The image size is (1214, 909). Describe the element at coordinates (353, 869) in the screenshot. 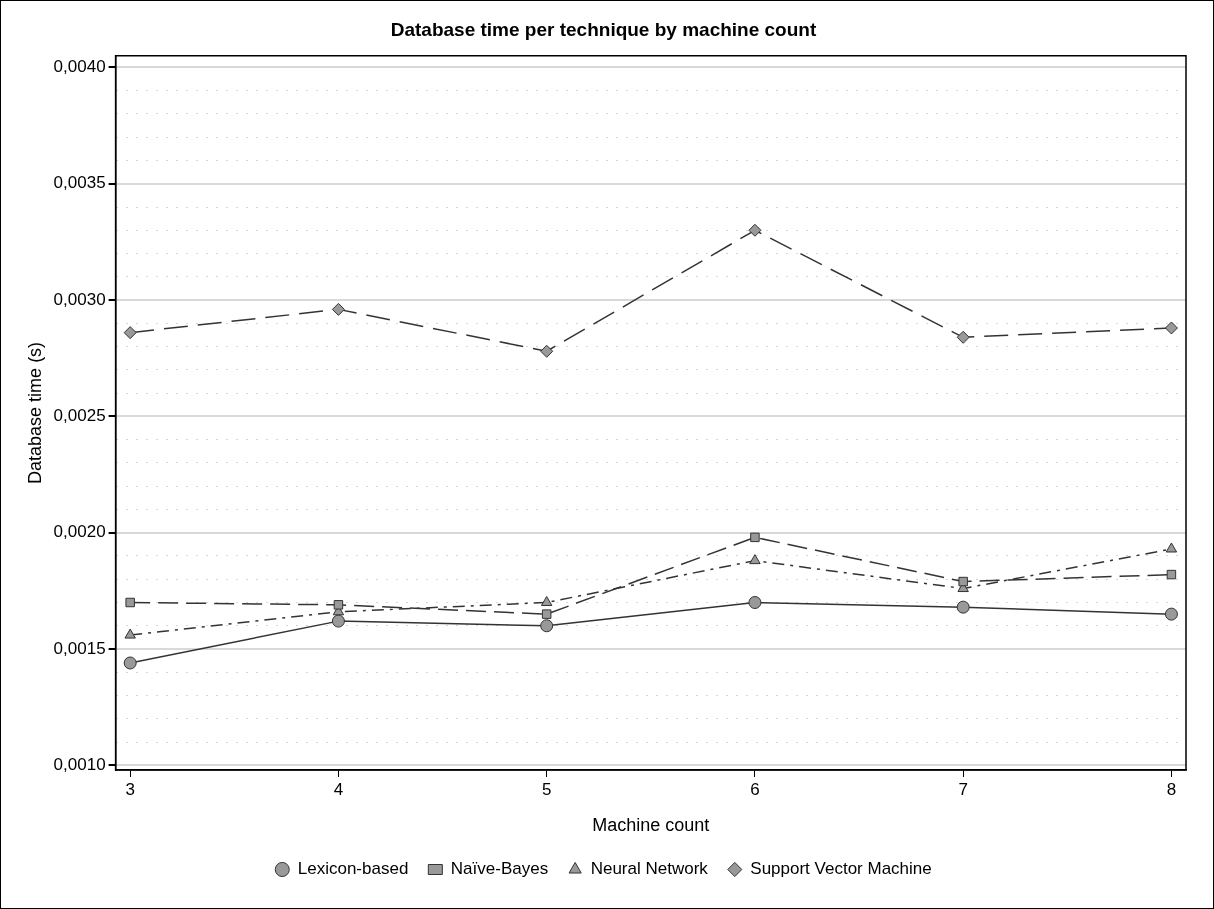

I see `legend-label: Lexicon-based` at that location.